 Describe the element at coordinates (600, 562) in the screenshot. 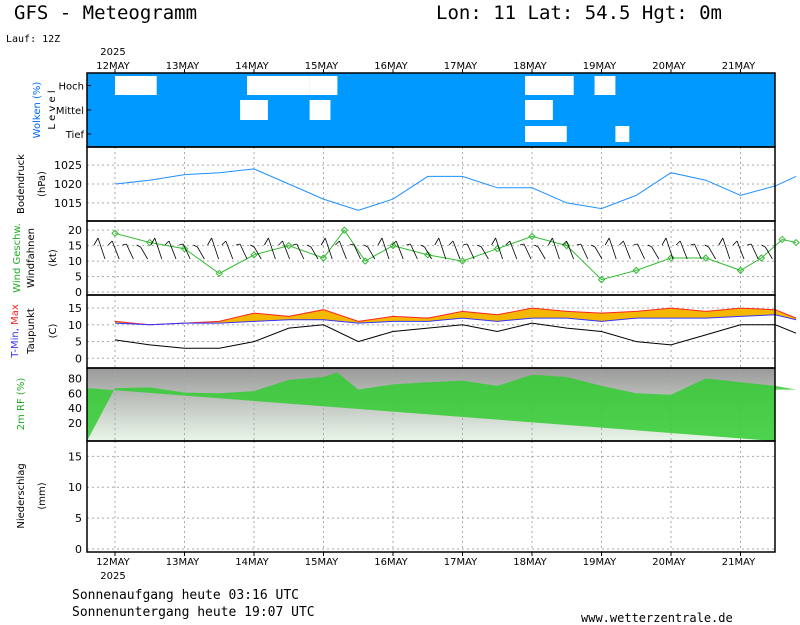

I see `date-label-bottom: 19MAY` at that location.